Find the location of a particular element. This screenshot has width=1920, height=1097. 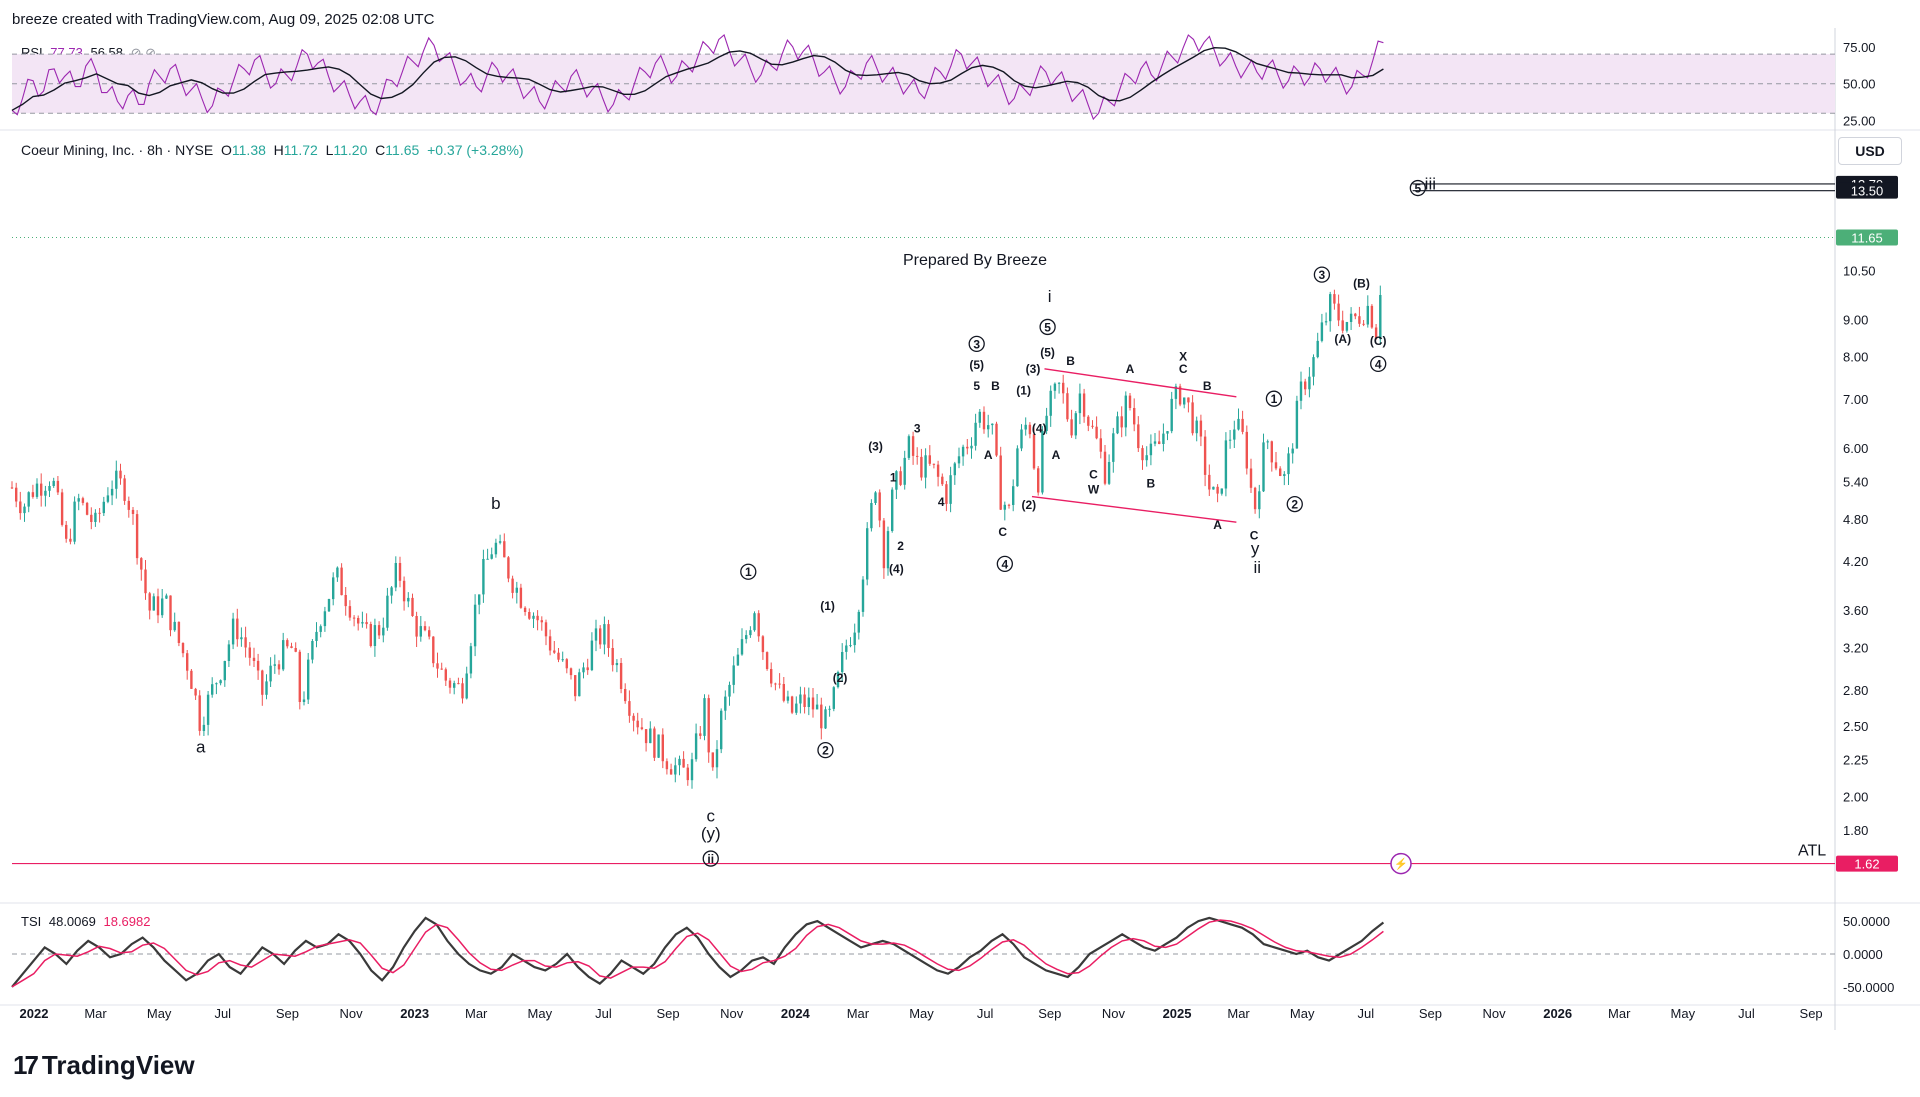

price-tick-label: 6.00 is located at coordinates (1855, 448).